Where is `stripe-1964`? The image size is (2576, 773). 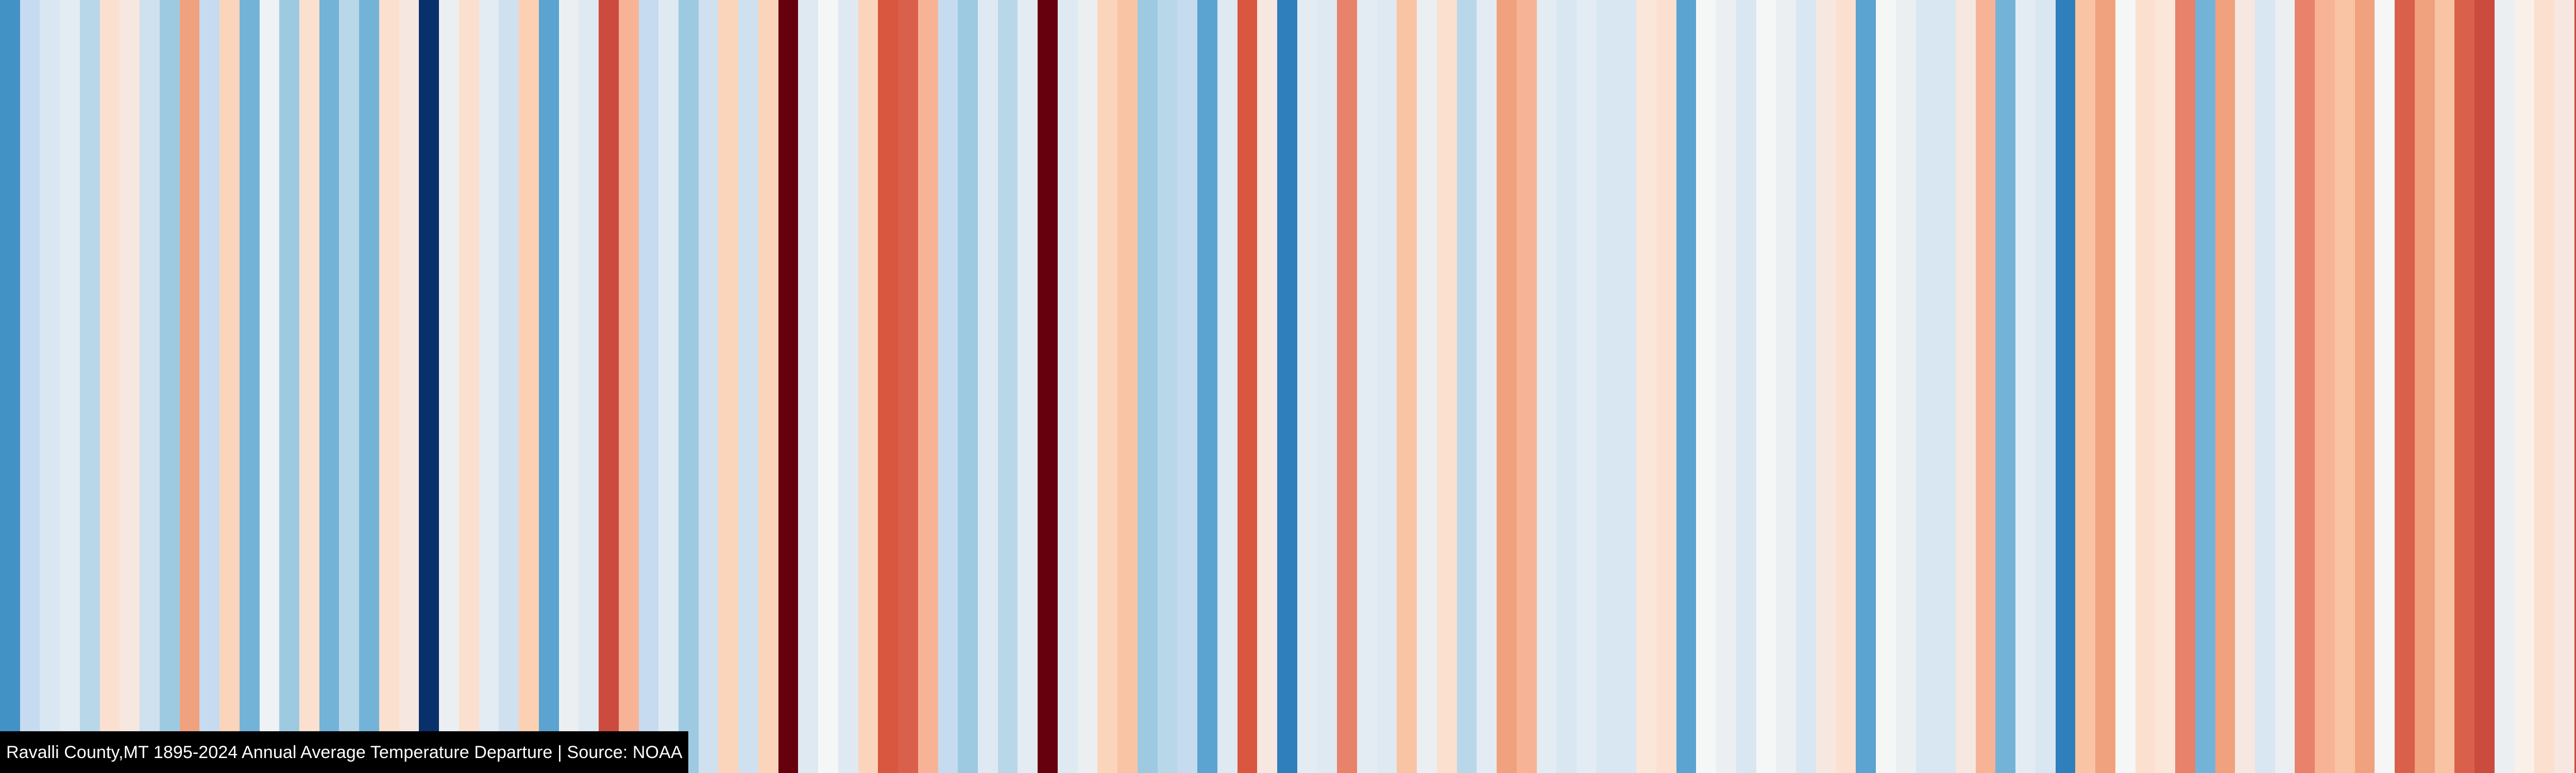
stripe-1964 is located at coordinates (1387, 386).